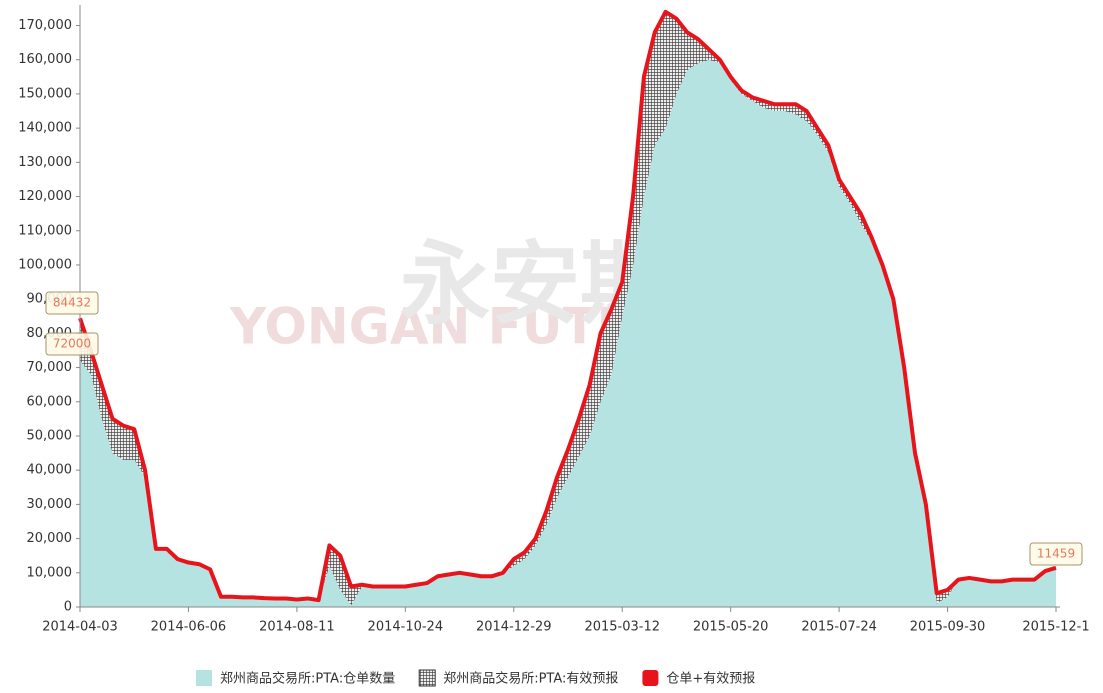 The width and height of the screenshot is (1103, 693). Describe the element at coordinates (297, 627) in the screenshot. I see `x-tick-label: 2014-08-11` at that location.